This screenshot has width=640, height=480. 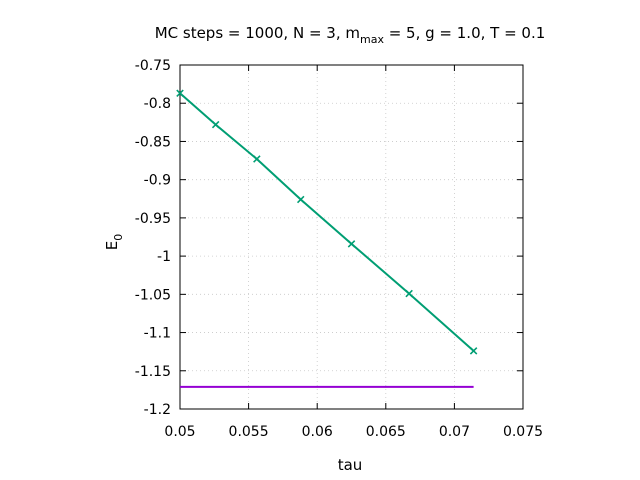 What do you see at coordinates (454, 432) in the screenshot?
I see `x-tick-label: 0.07` at bounding box center [454, 432].